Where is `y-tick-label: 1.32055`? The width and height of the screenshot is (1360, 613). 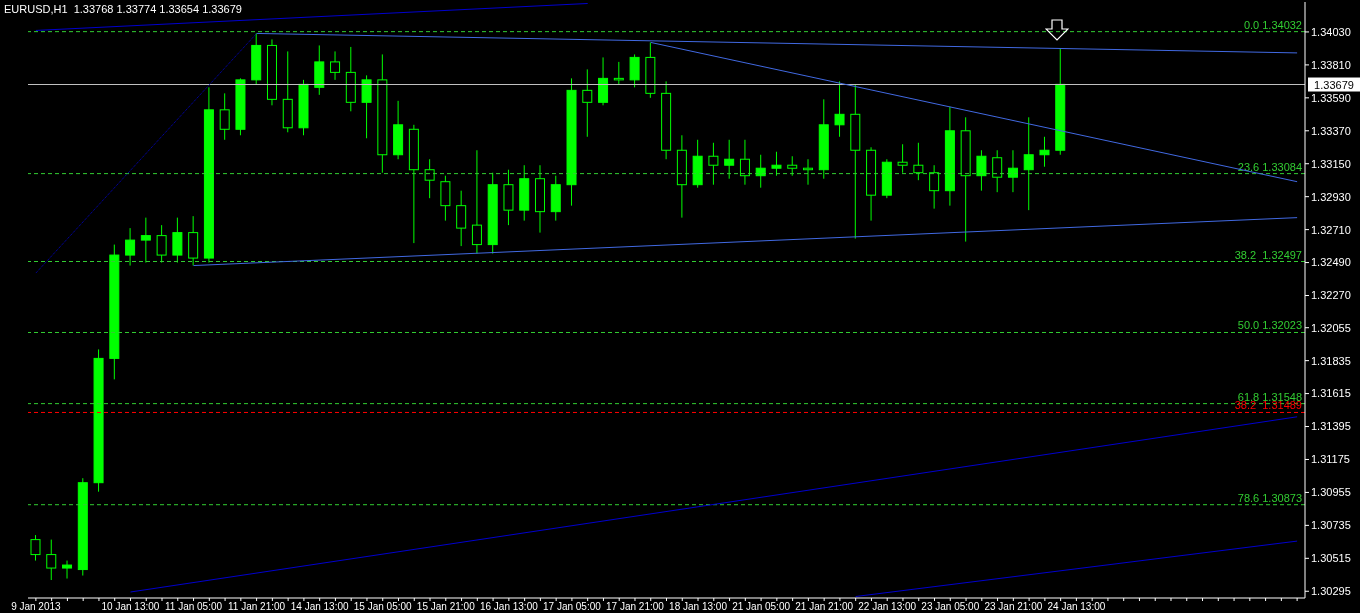
y-tick-label: 1.32055 is located at coordinates (1331, 327).